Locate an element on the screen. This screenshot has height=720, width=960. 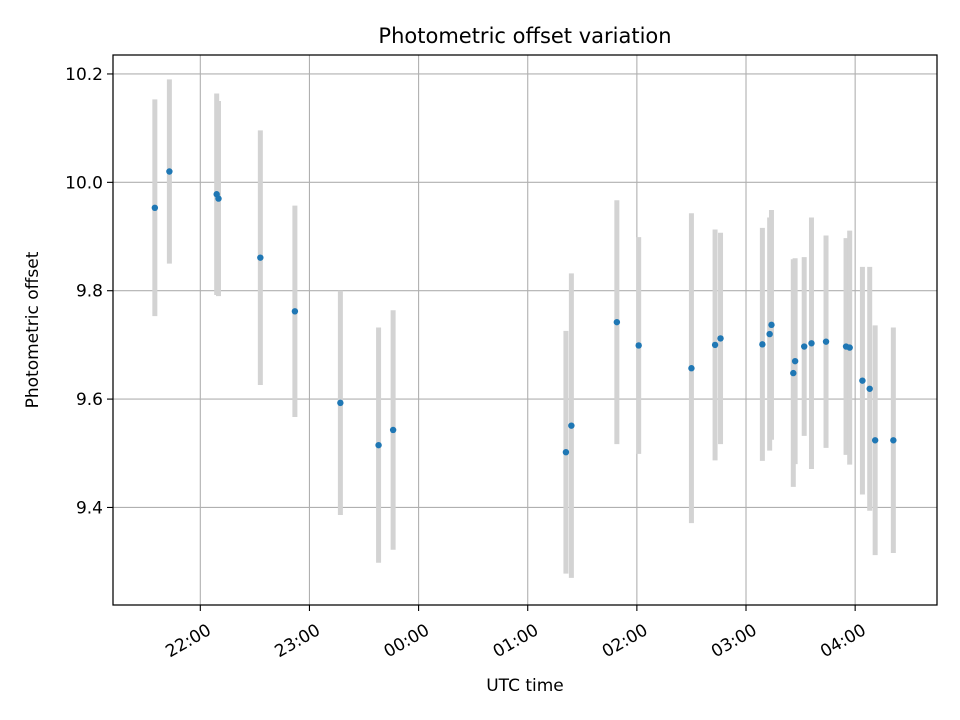
chart-title: Photometric offset variation is located at coordinates (524, 36).